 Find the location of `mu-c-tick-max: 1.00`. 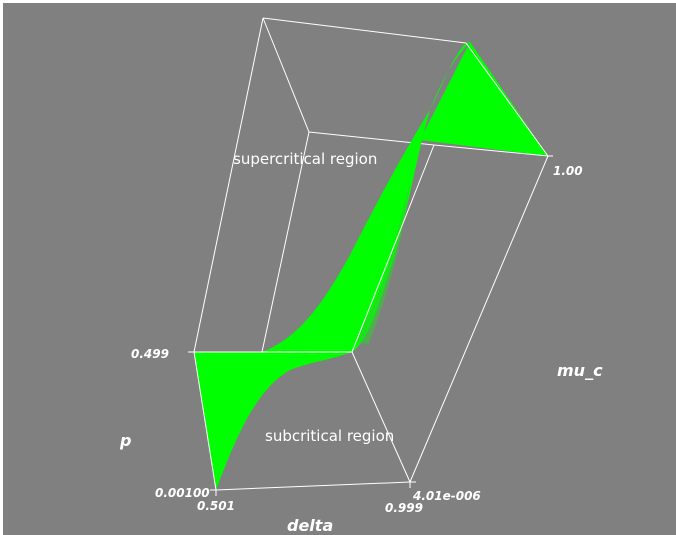

mu-c-tick-max: 1.00 is located at coordinates (568, 171).